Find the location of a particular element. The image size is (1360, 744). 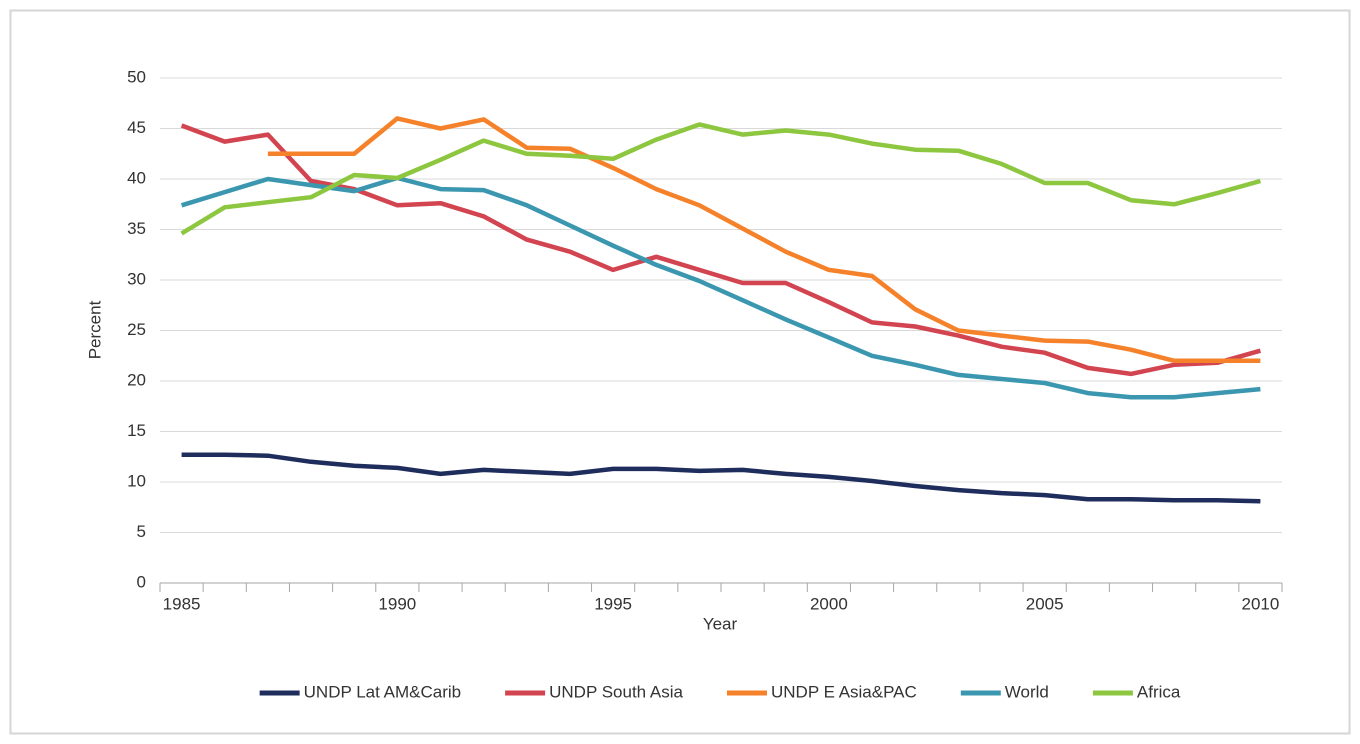

x-tick-label: 2005 is located at coordinates (1045, 603).